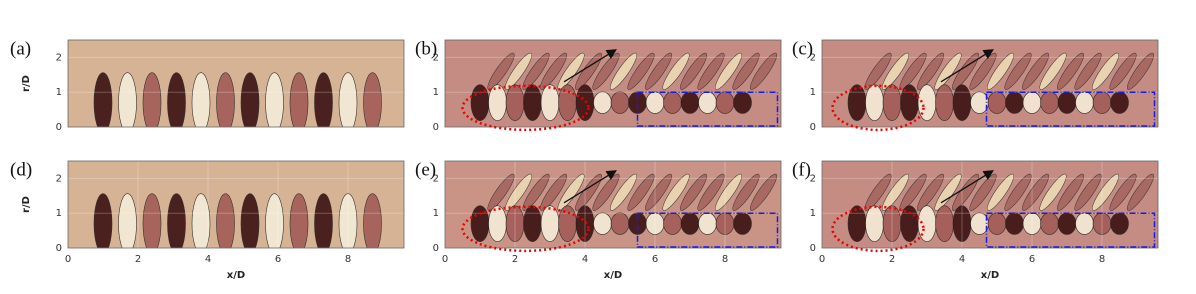  I want to click on panel-label: (c), so click(802, 48).